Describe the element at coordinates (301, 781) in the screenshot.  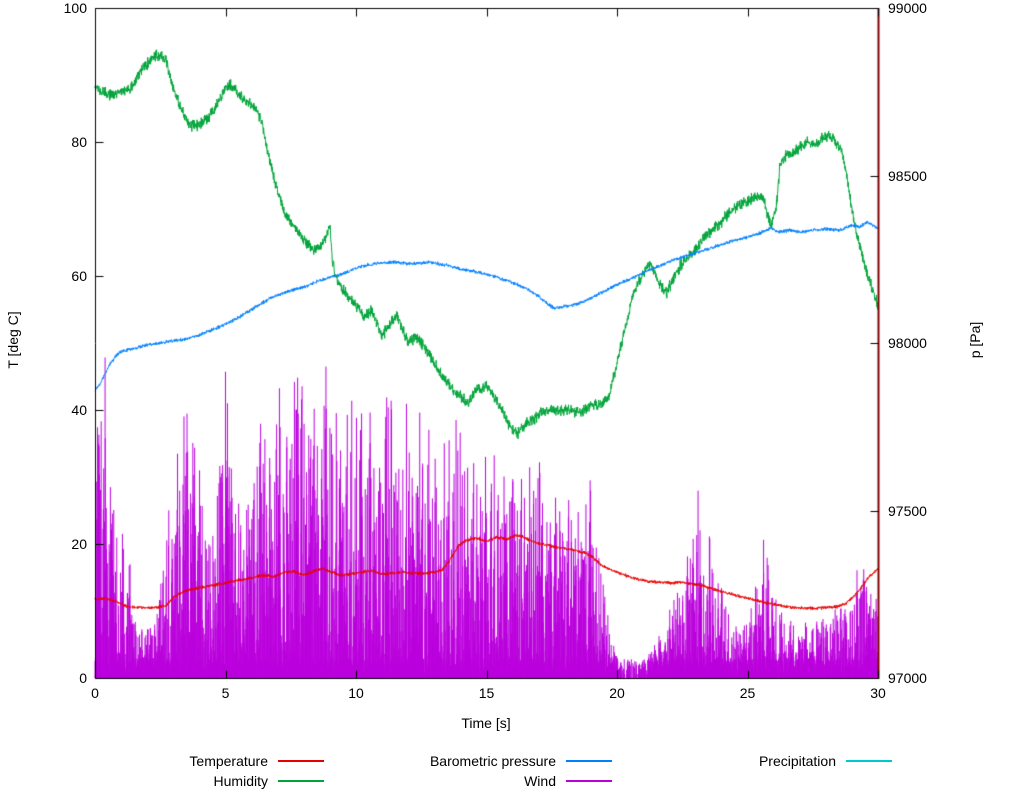
I see `legend-line-sample-humidity` at that location.